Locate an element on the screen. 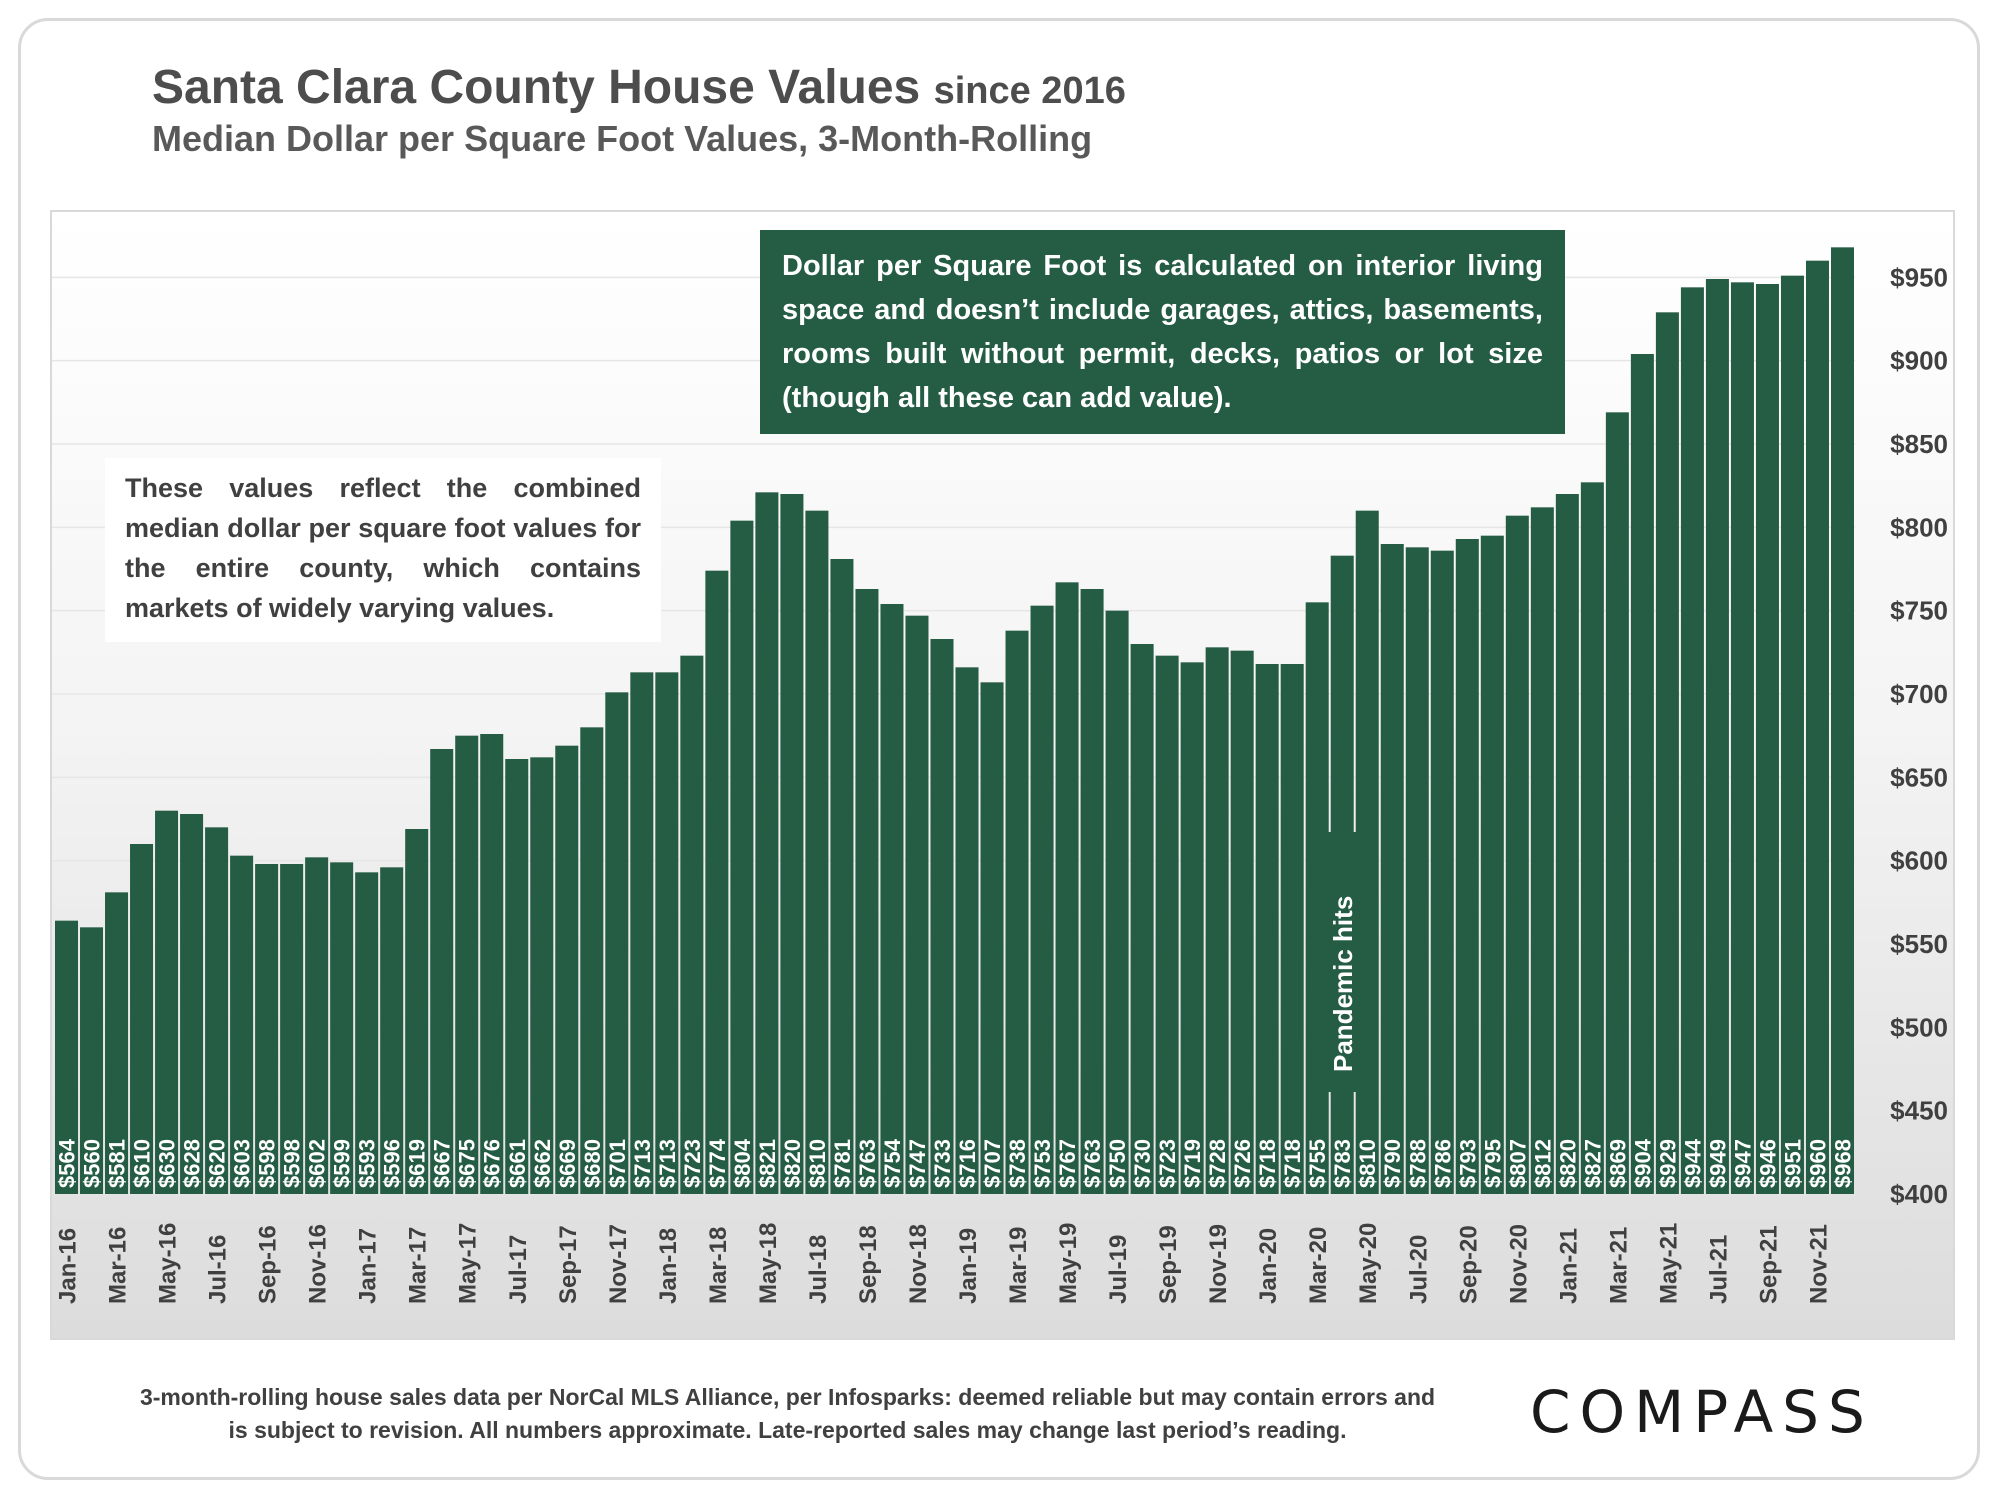 This screenshot has width=2000, height=1500. bar-value-label: $774 is located at coordinates (717, 1163).